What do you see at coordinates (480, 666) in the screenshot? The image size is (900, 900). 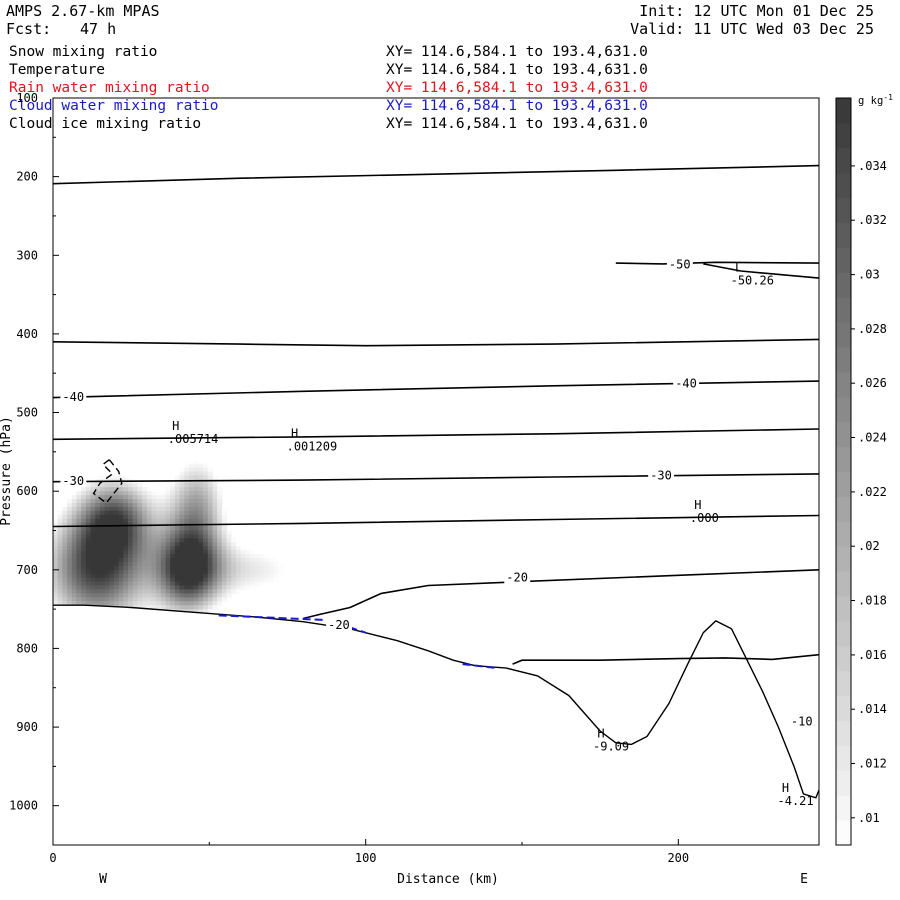 I see `cloud-water-contour` at bounding box center [480, 666].